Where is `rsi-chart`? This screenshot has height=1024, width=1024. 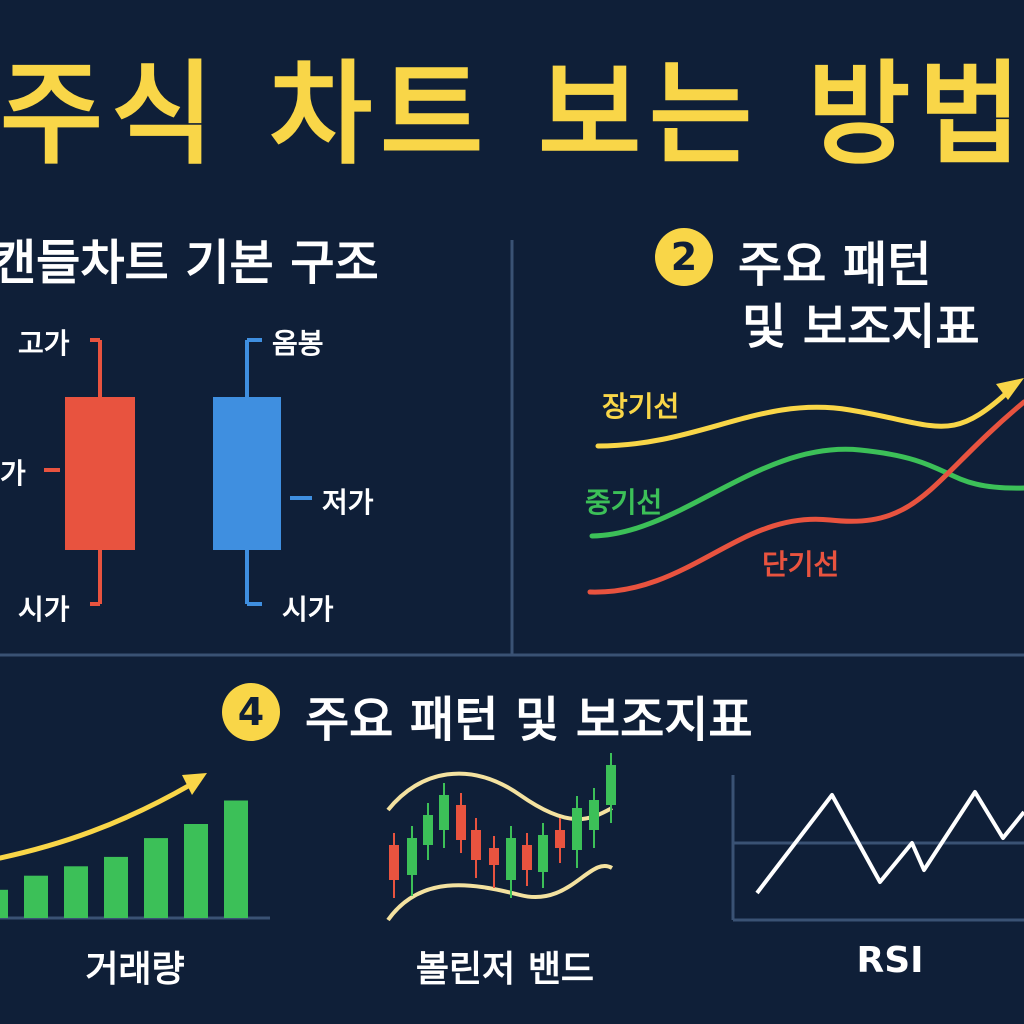 rsi-chart is located at coordinates (877, 848).